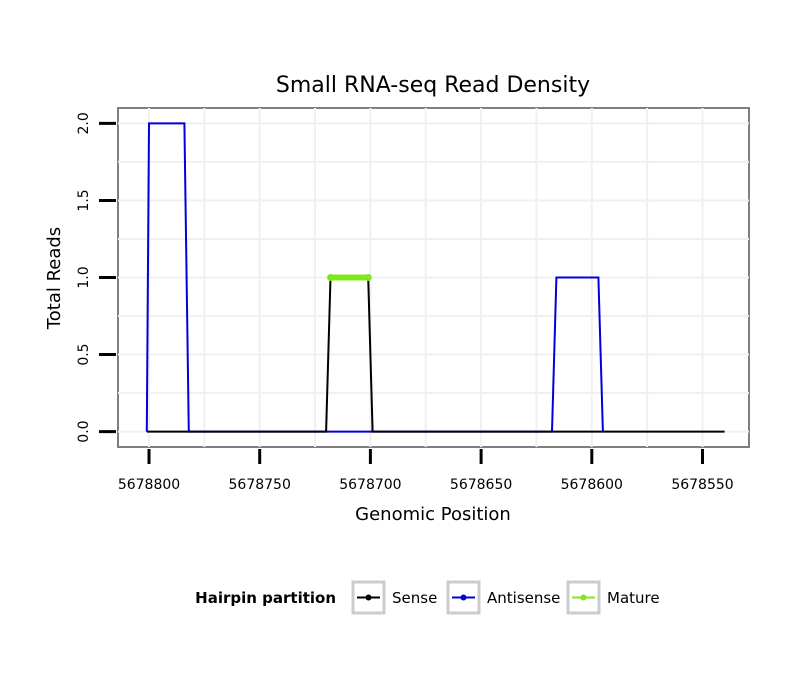 The height and width of the screenshot is (690, 810). What do you see at coordinates (260, 485) in the screenshot?
I see `x-tick-label: 5678750` at bounding box center [260, 485].